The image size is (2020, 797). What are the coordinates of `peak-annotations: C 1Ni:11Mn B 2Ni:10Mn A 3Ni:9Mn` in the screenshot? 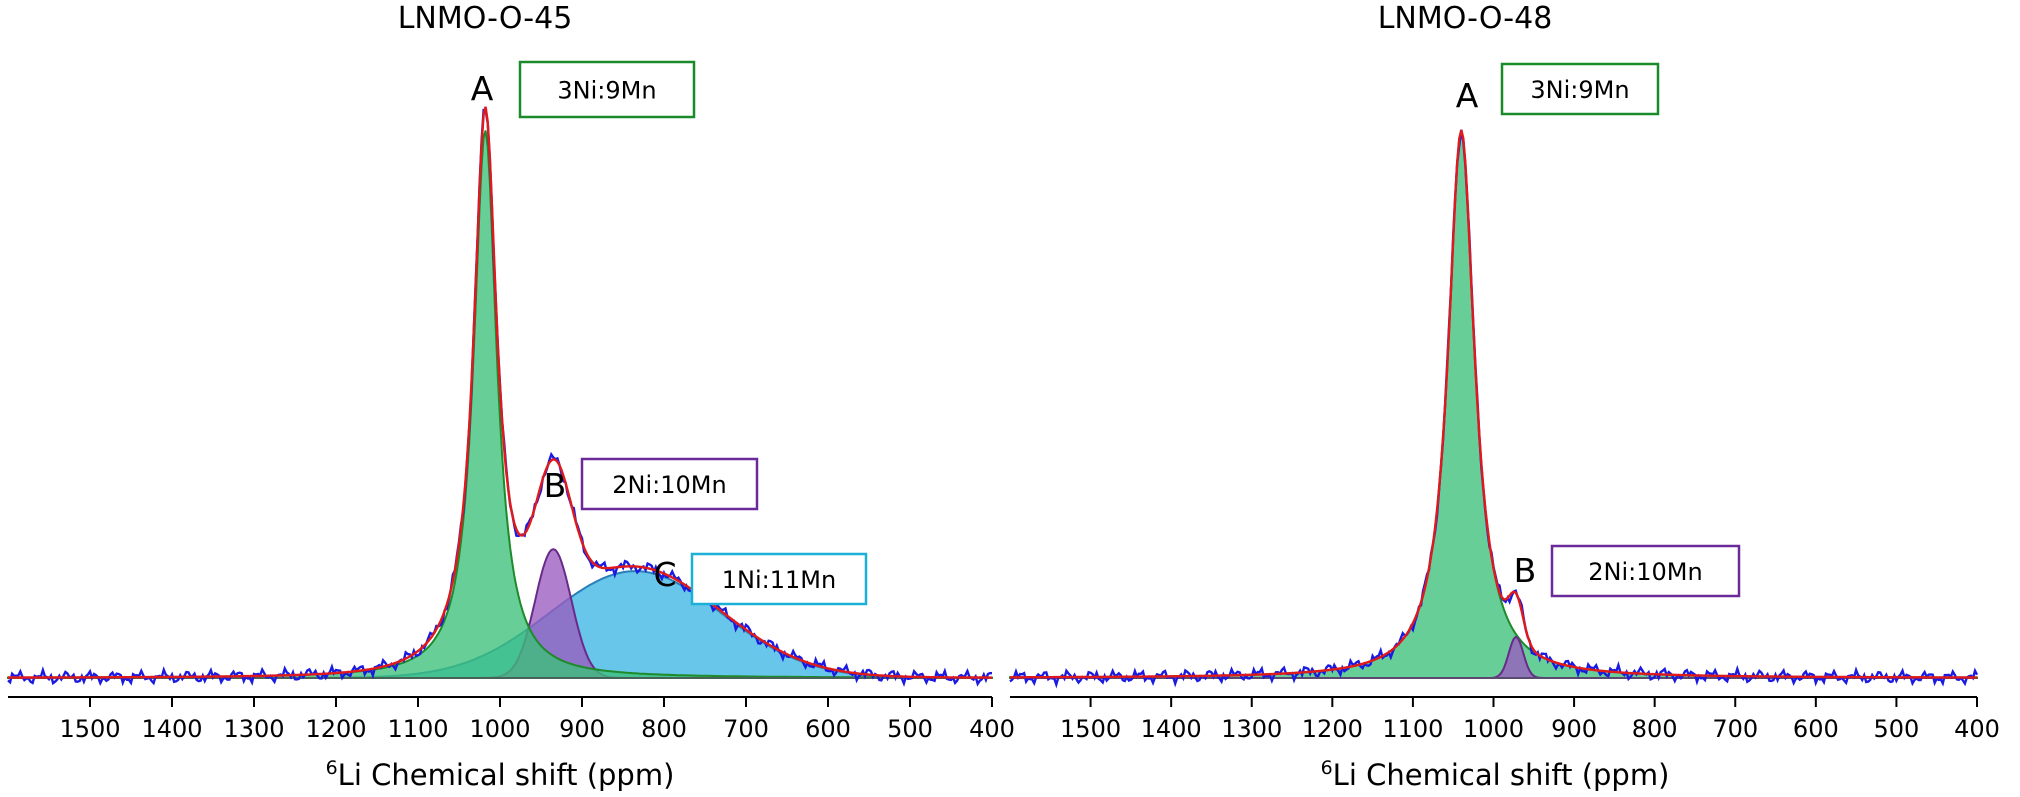 It's located at (669, 333).